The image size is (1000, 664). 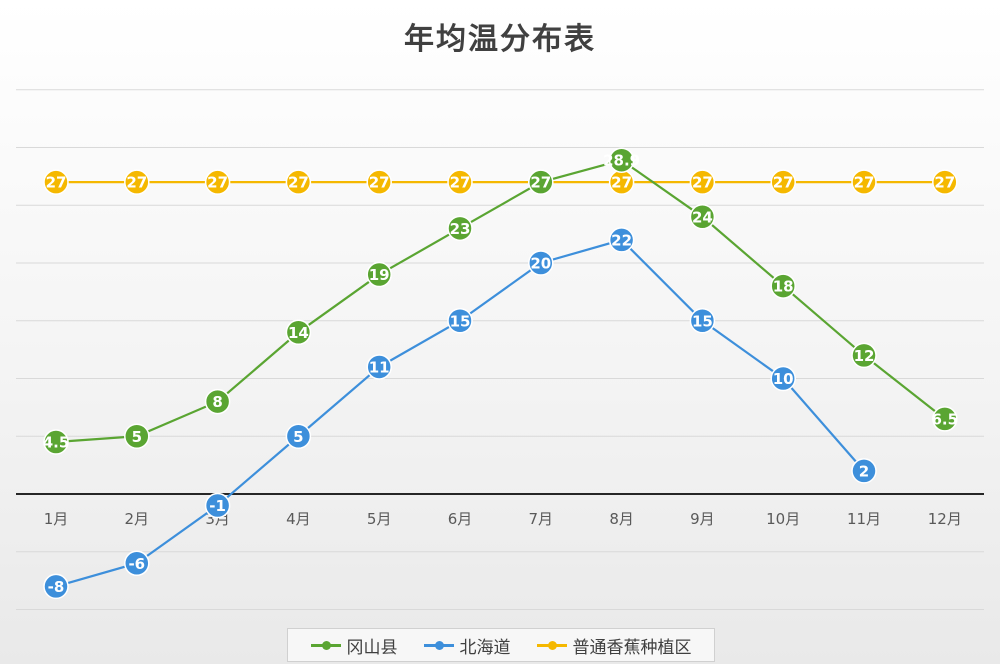 I want to click on legend-item: 北海道, so click(x=467, y=645).